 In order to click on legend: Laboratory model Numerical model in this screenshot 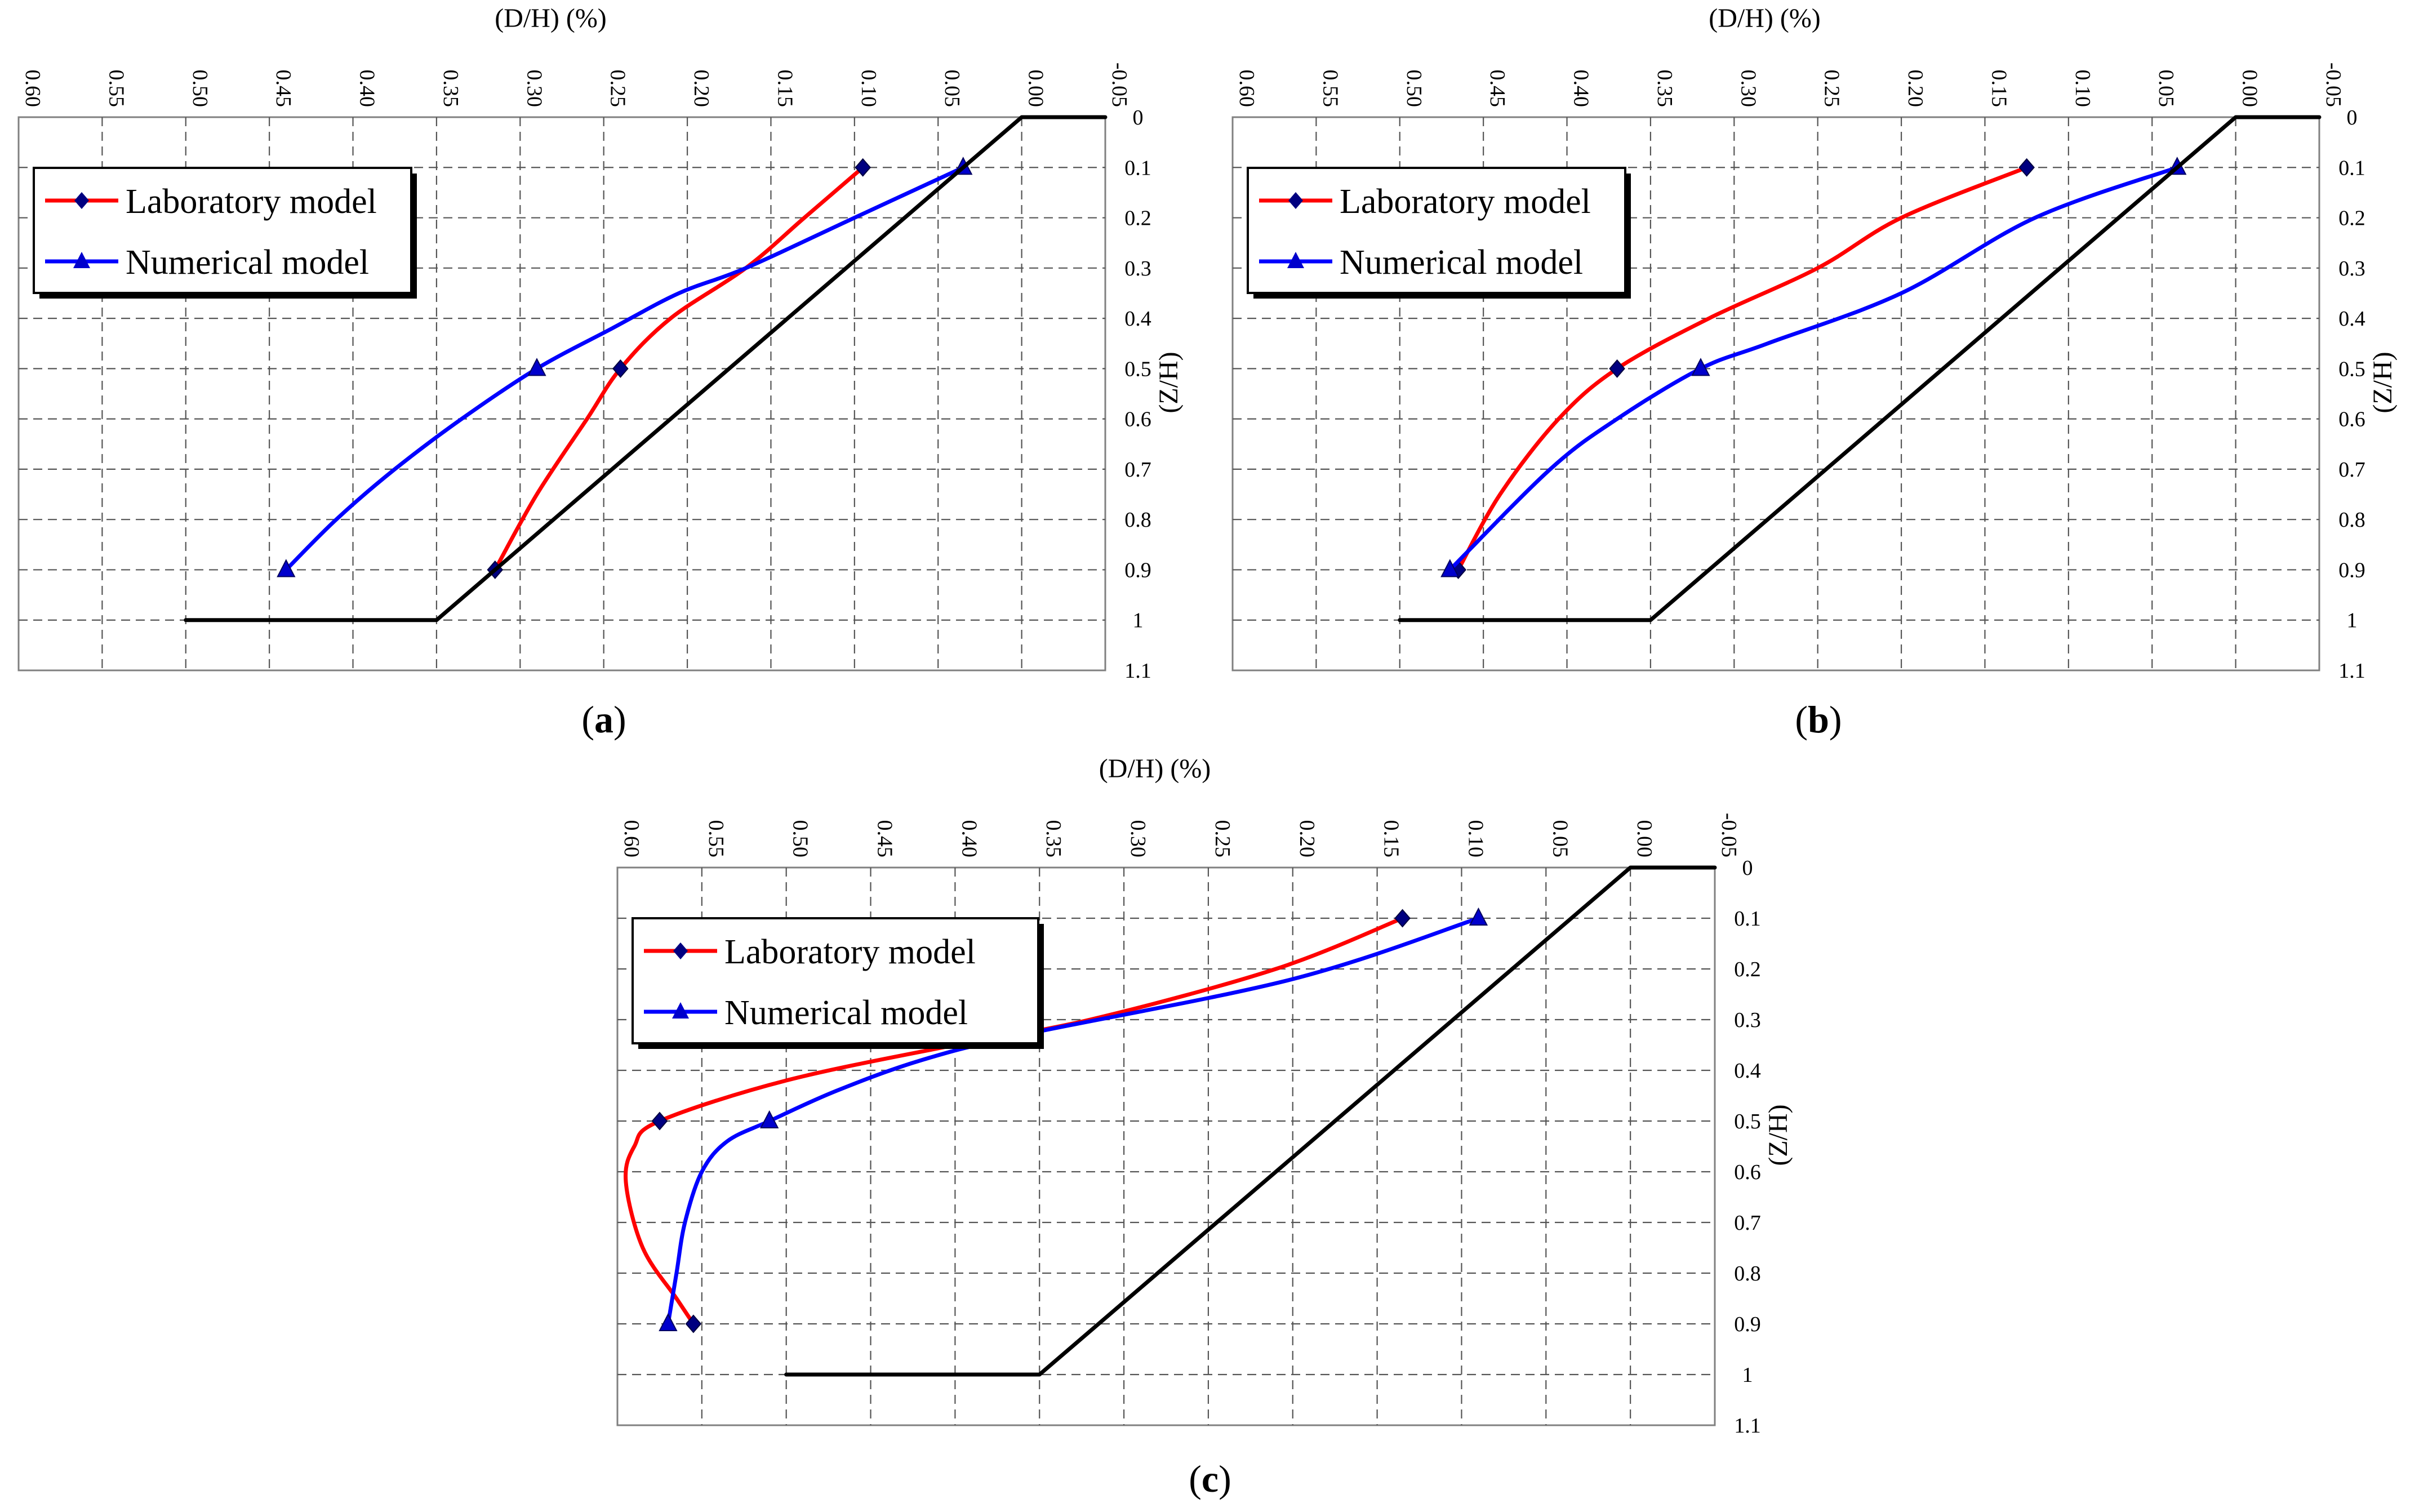, I will do `click(225, 233)`.